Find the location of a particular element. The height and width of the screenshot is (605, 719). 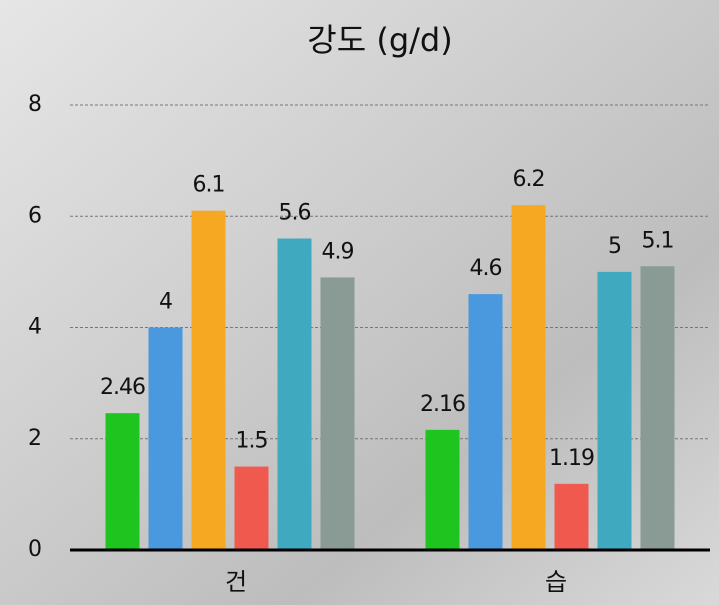

value-label: 1.5 is located at coordinates (252, 441).